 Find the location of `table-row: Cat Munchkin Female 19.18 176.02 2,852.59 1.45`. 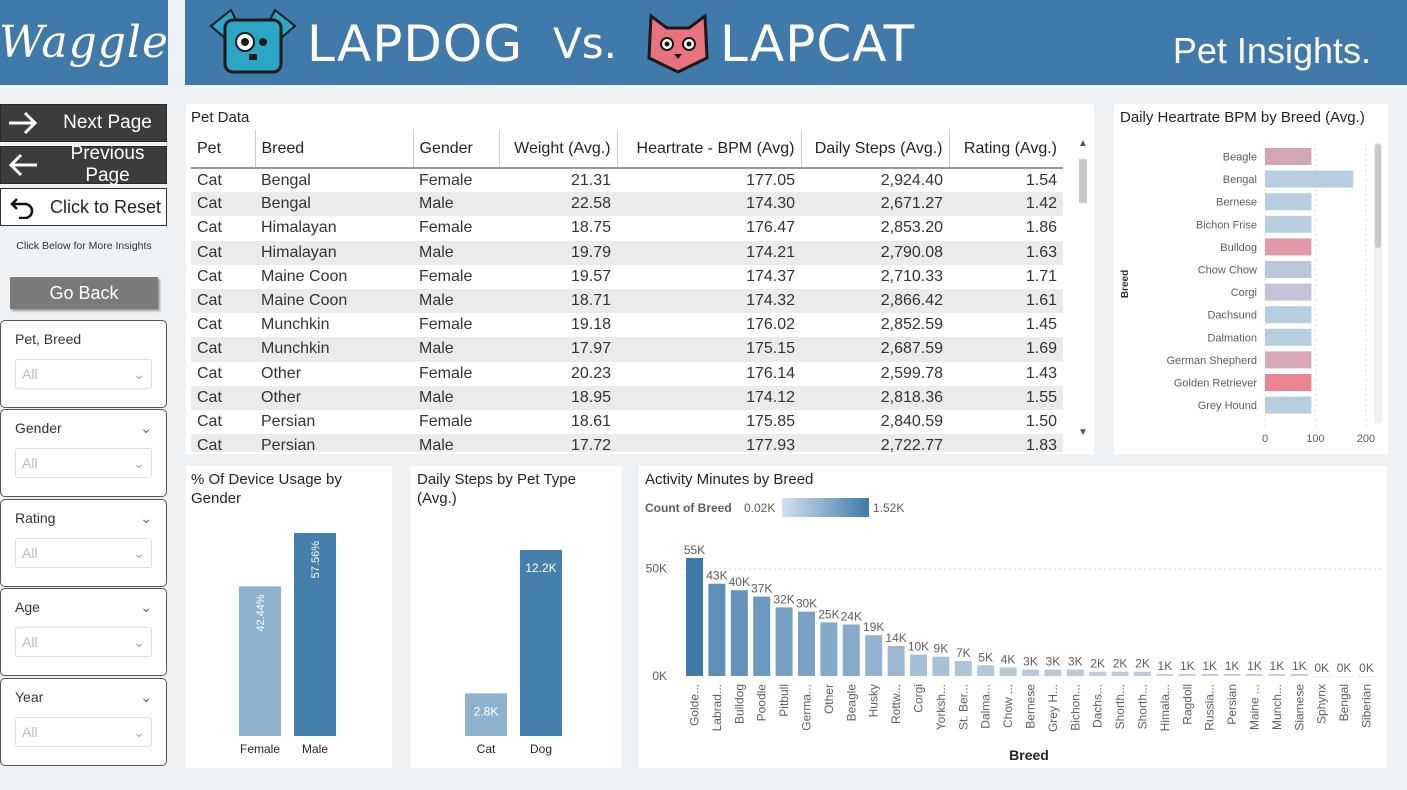

table-row: Cat Munchkin Female 19.18 176.02 2,852.59 1.45 is located at coordinates (627, 325).